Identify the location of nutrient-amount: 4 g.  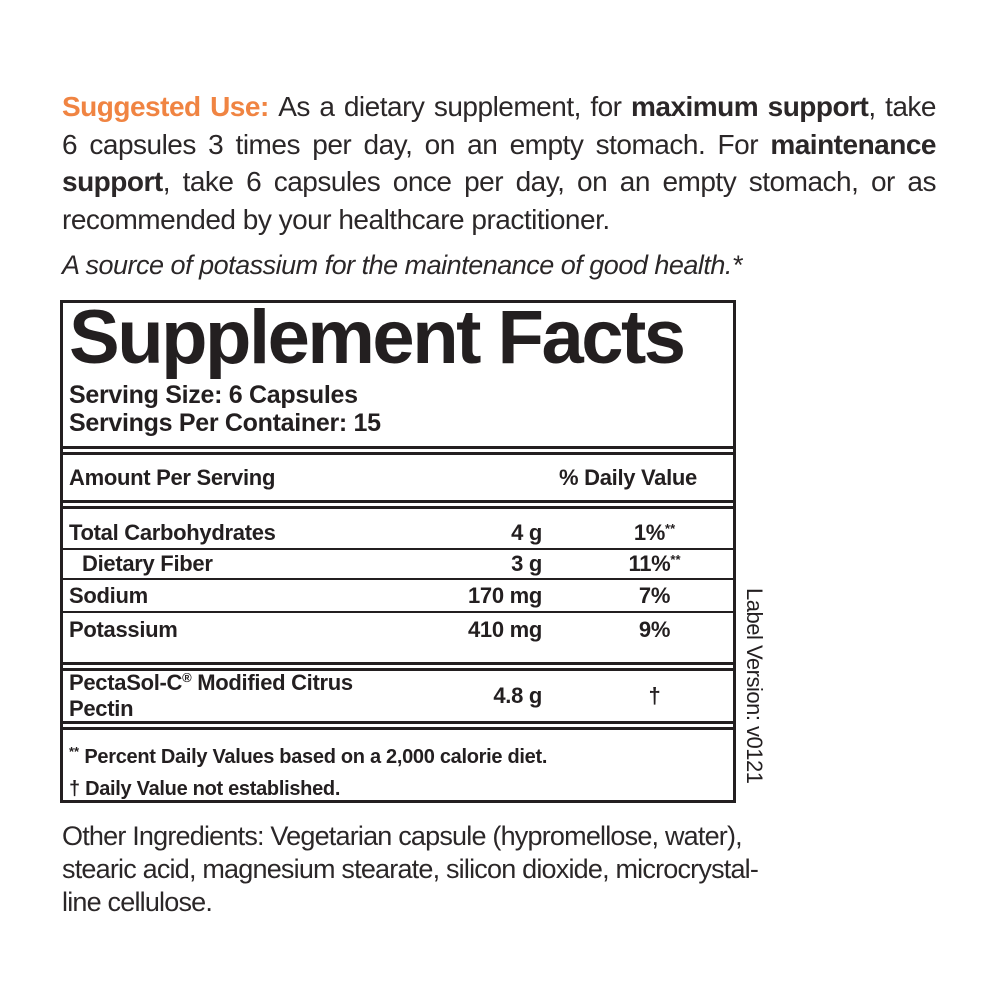
(526, 532).